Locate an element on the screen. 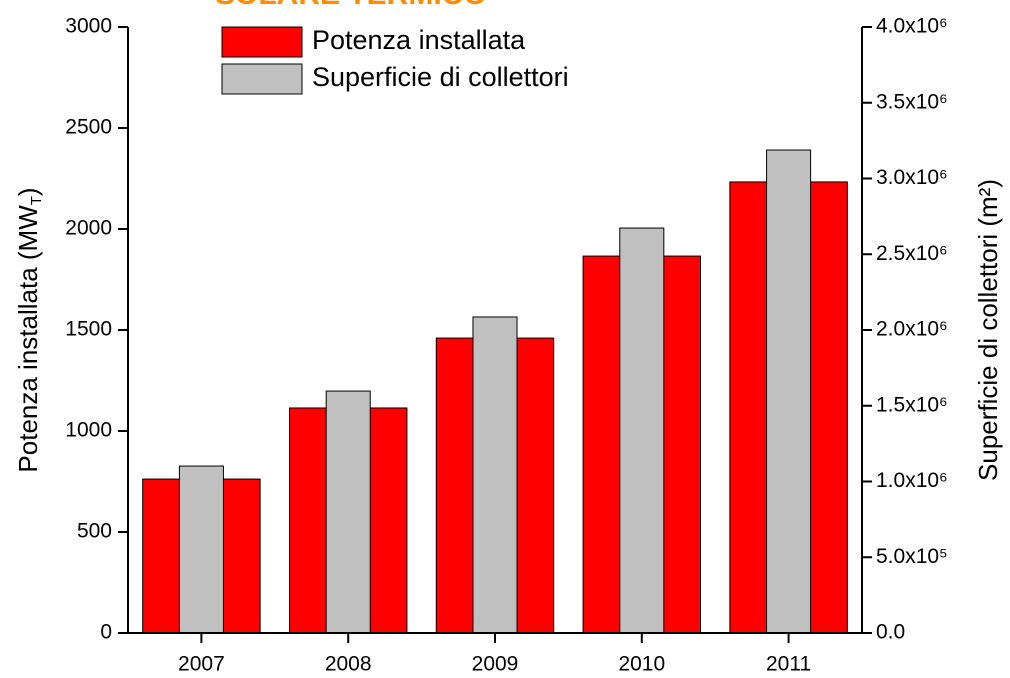 Image resolution: width=1010 pixels, height=678 pixels. y2-tick-label: 4.0x10⁶ is located at coordinates (912, 26).